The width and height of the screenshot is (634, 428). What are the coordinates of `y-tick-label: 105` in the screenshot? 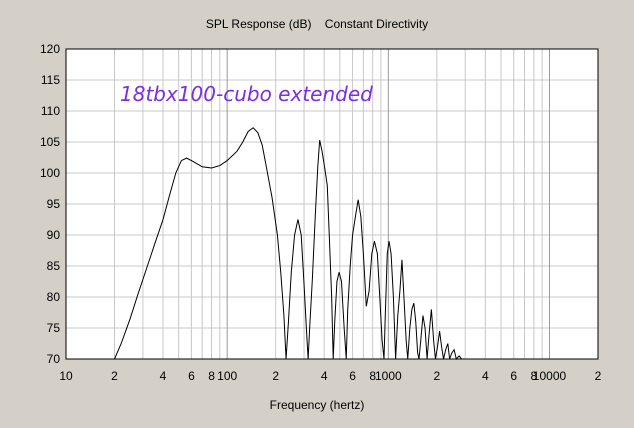 It's located at (50, 142).